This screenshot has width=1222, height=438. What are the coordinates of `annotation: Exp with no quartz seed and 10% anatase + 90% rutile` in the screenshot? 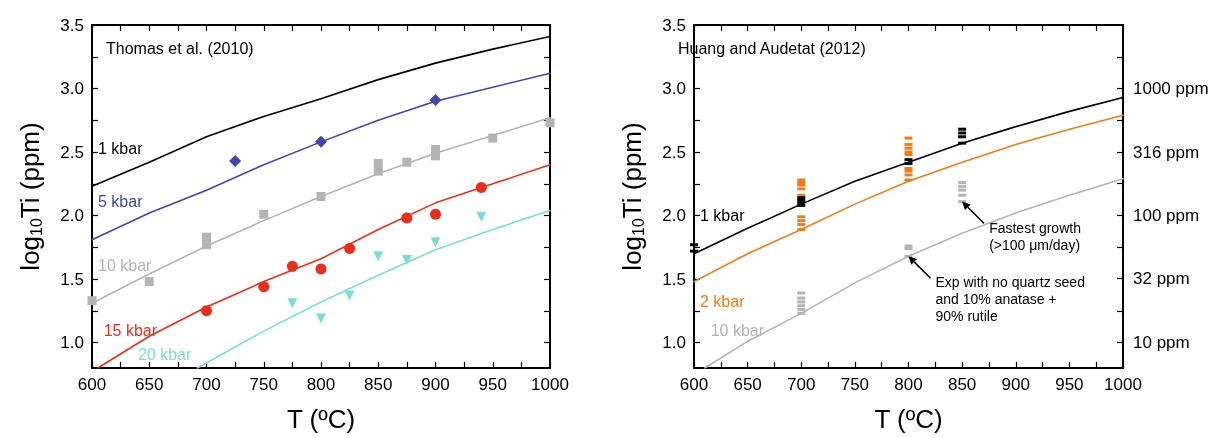 It's located at (1010, 300).